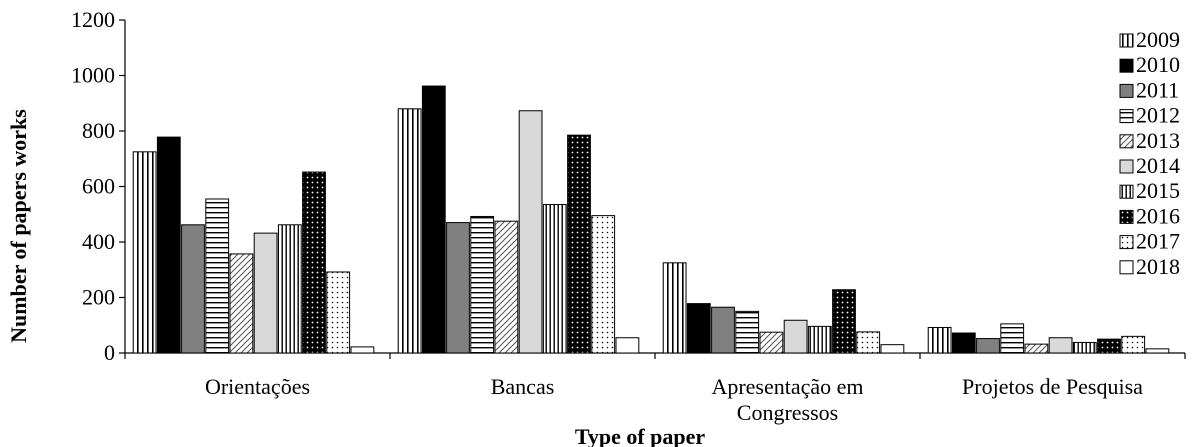 The width and height of the screenshot is (1198, 447). What do you see at coordinates (1126, 40) in the screenshot?
I see `legend-swatch-2009` at bounding box center [1126, 40].